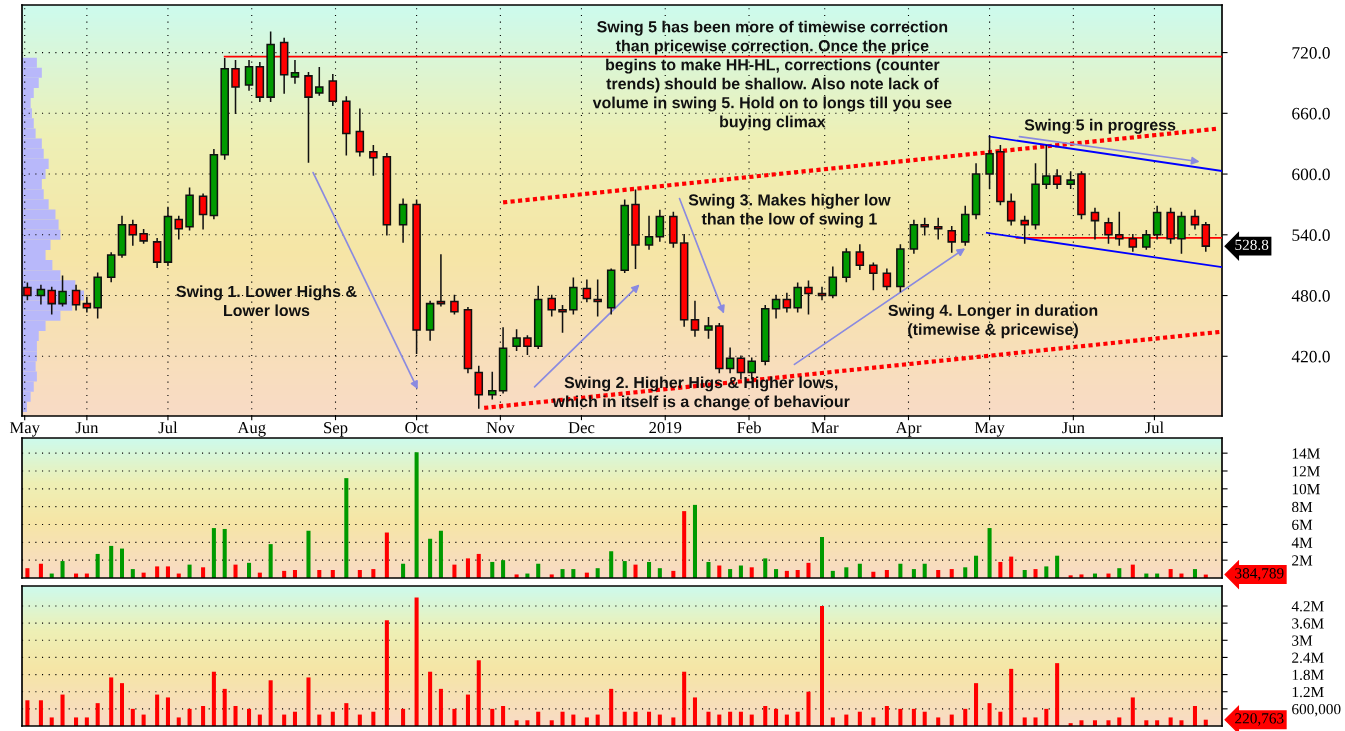 This screenshot has width=1345, height=731. I want to click on text: 220,763, so click(1259, 719).